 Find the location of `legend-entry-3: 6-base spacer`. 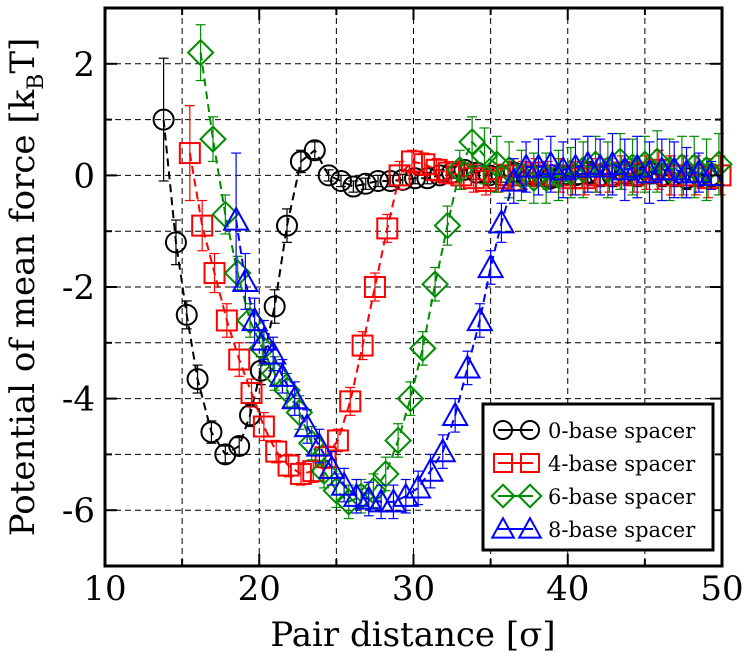

legend-entry-3: 6-base spacer is located at coordinates (593, 496).